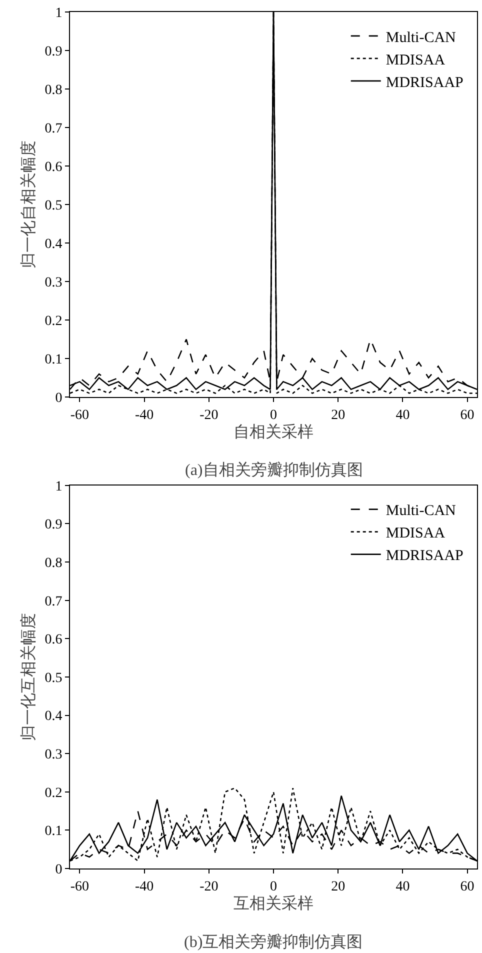 The width and height of the screenshot is (482, 953). Describe the element at coordinates (274, 470) in the screenshot. I see `text: (a)自相关旁瓣抑制仿真图` at that location.